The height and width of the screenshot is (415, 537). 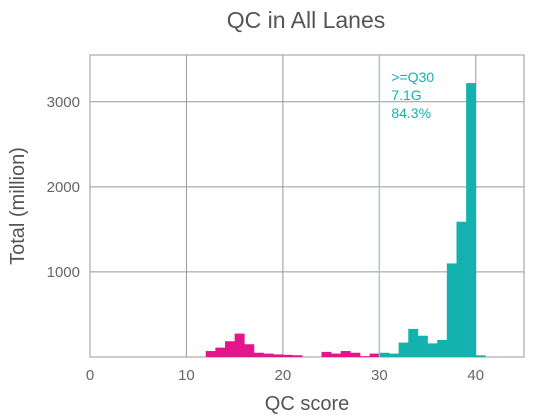 What do you see at coordinates (63, 187) in the screenshot?
I see `y-tick-label: 2000` at bounding box center [63, 187].